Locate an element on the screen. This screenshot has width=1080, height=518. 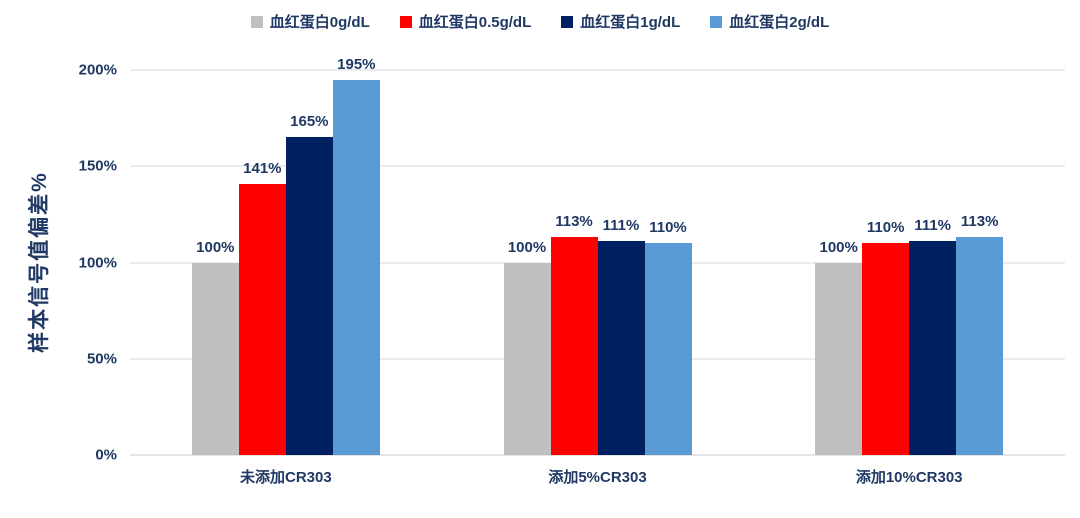
y-tick-label: 150% is located at coordinates (97, 166).